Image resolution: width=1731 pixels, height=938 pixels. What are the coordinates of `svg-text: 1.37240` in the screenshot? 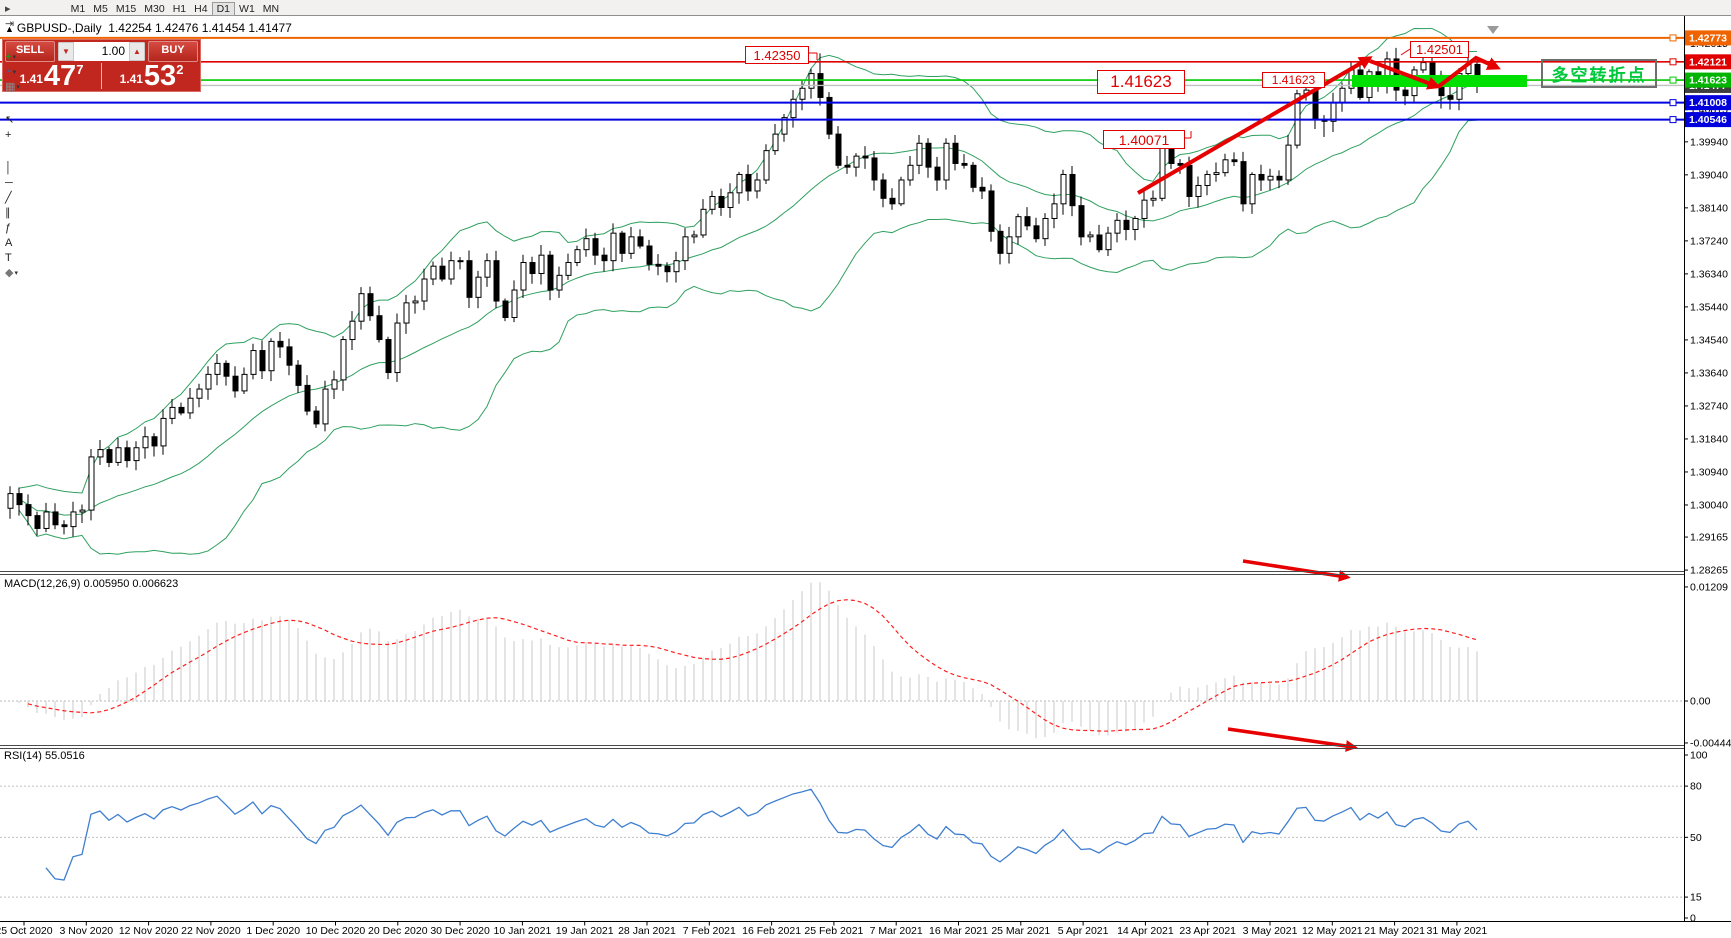 It's located at (1709, 241).